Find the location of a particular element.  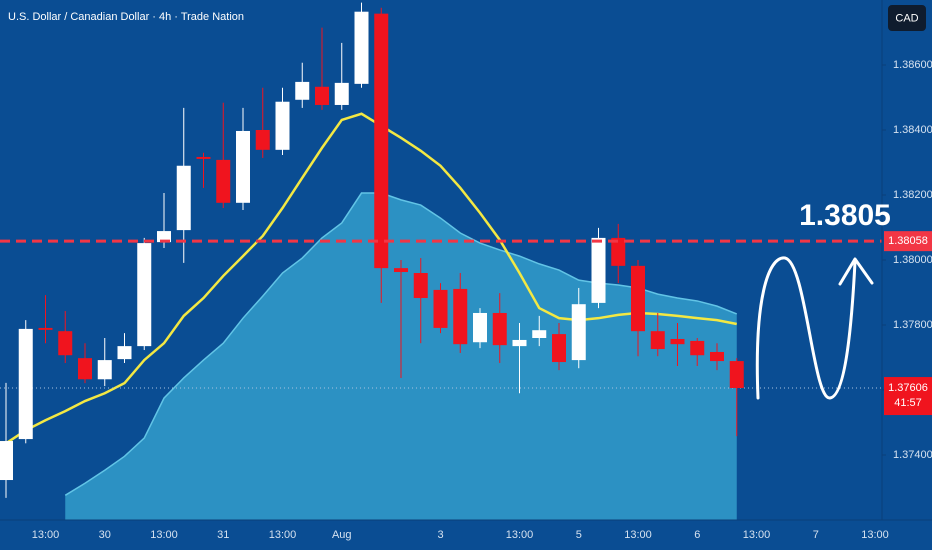

level-price-label: 1.38058 is located at coordinates (908, 241).